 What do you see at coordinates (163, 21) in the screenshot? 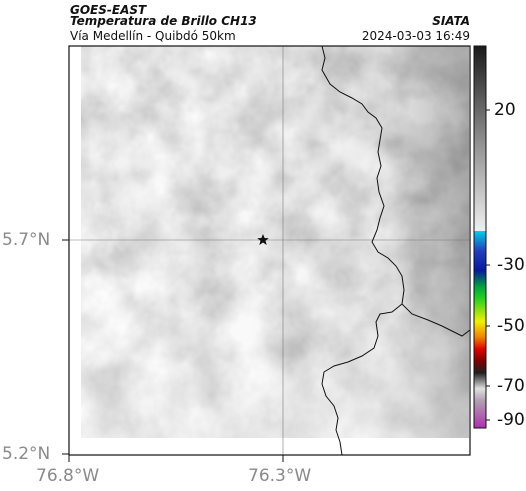
I see `product-title: Temperatura de Brillo CH13` at bounding box center [163, 21].